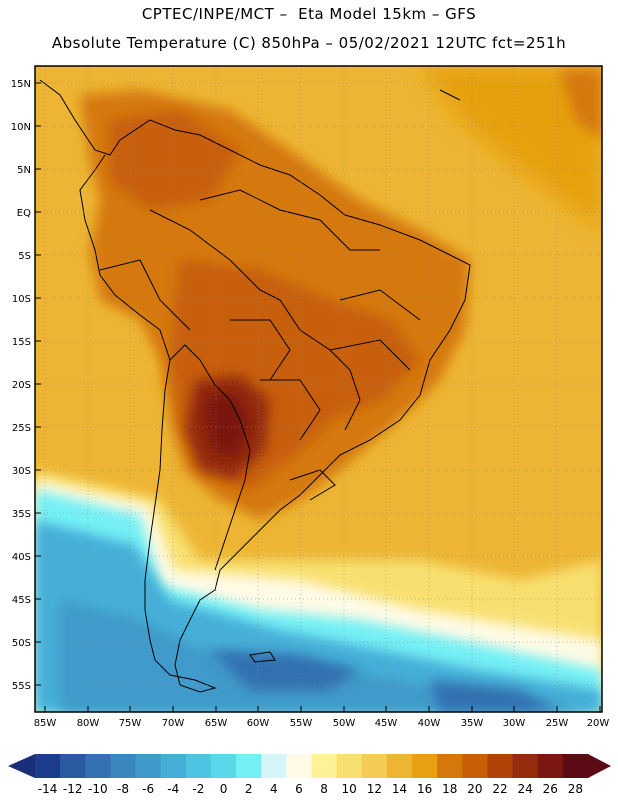 Image resolution: width=618 pixels, height=800 pixels. What do you see at coordinates (309, 14) in the screenshot?
I see `chart-title-line1: CPTEC/INPE/MCT – Eta Model 15km – GFS` at bounding box center [309, 14].